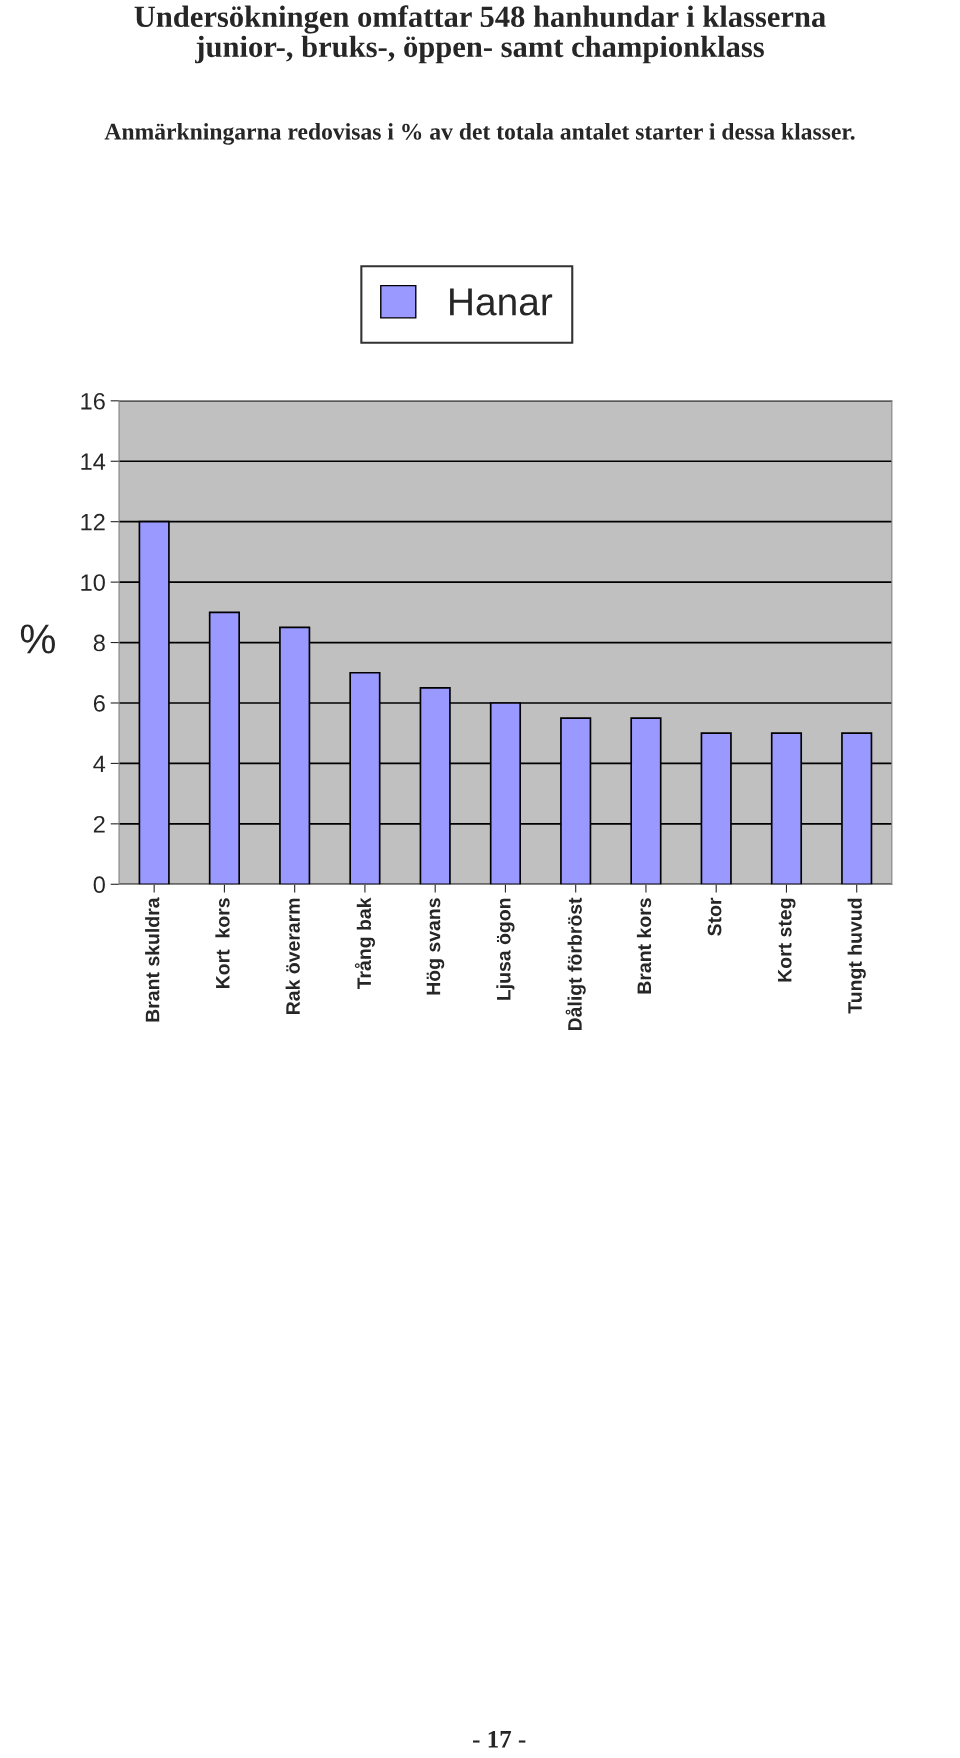 Image resolution: width=960 pixels, height=1758 pixels. What do you see at coordinates (99, 643) in the screenshot?
I see `y-tick-label: 8` at bounding box center [99, 643].